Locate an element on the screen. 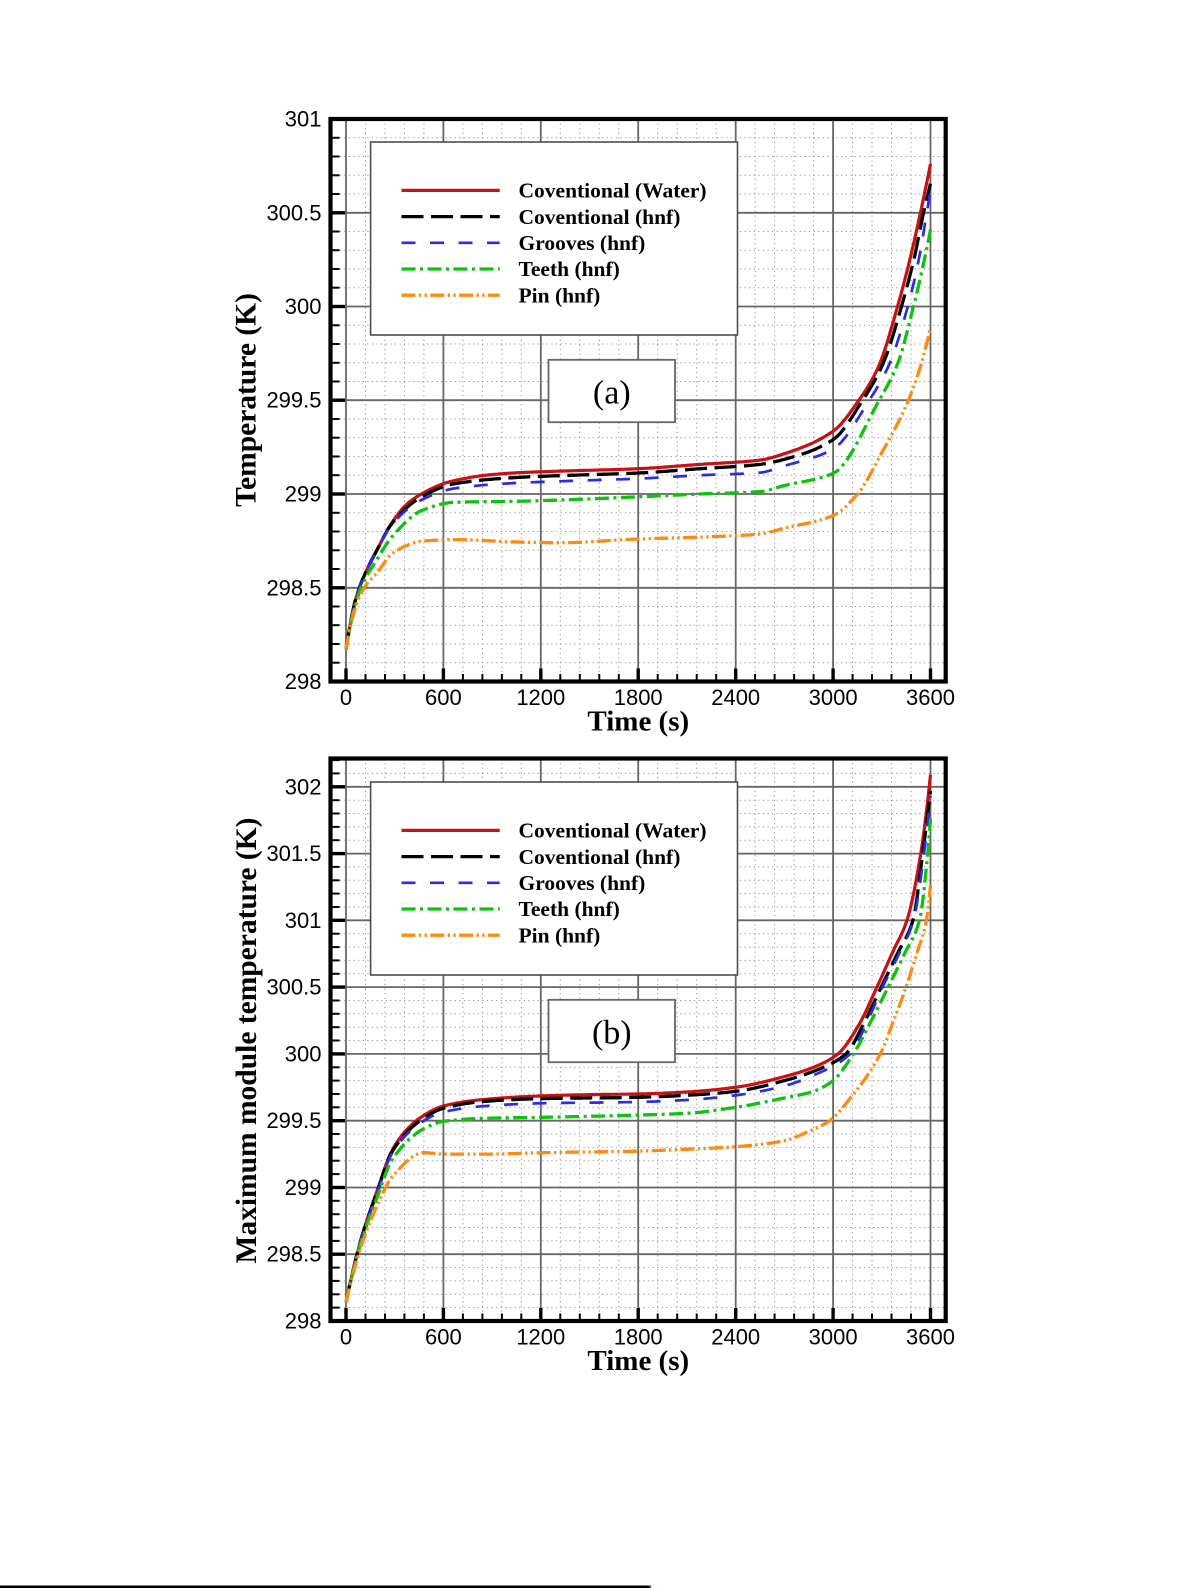 The width and height of the screenshot is (1192, 1588). svg-text: Maximum module temperature (K) is located at coordinates (247, 1041).